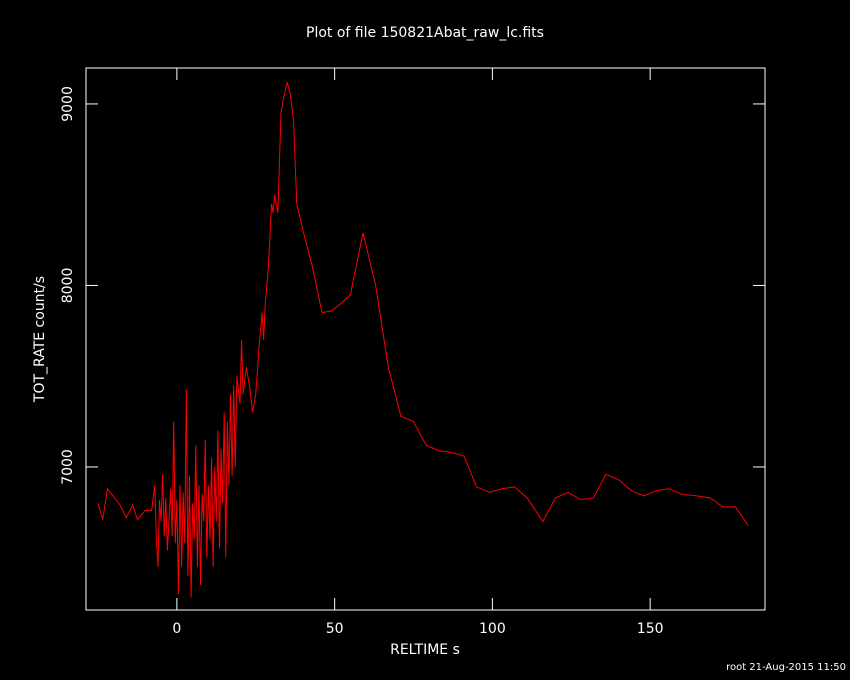  What do you see at coordinates (68, 104) in the screenshot?
I see `y-tick-label: 9000` at bounding box center [68, 104].